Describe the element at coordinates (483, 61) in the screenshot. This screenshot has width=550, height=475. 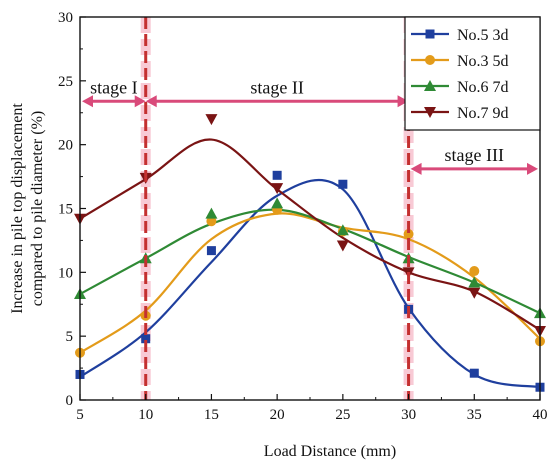
I see `legend-label: No.3 5d` at that location.